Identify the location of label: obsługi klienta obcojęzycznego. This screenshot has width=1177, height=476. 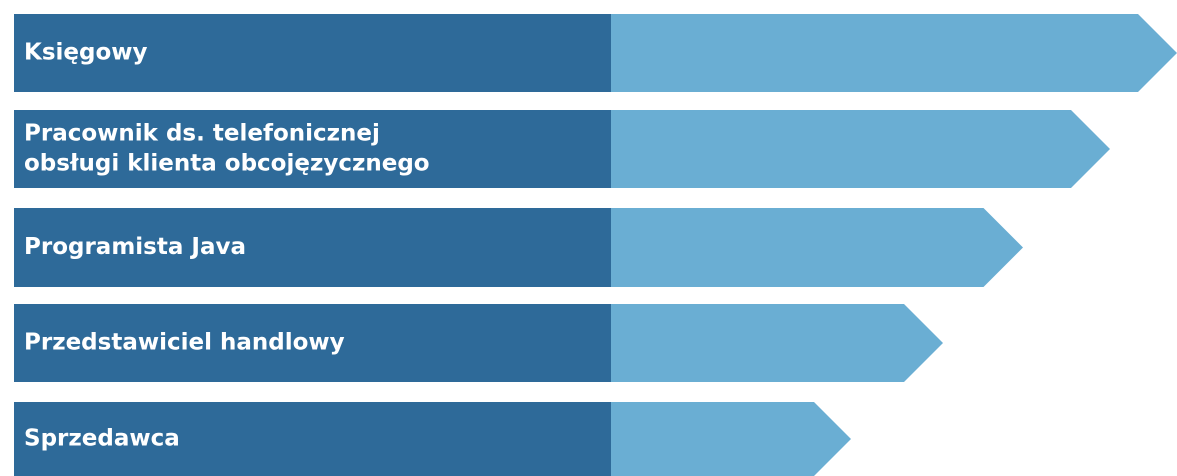
(227, 164).